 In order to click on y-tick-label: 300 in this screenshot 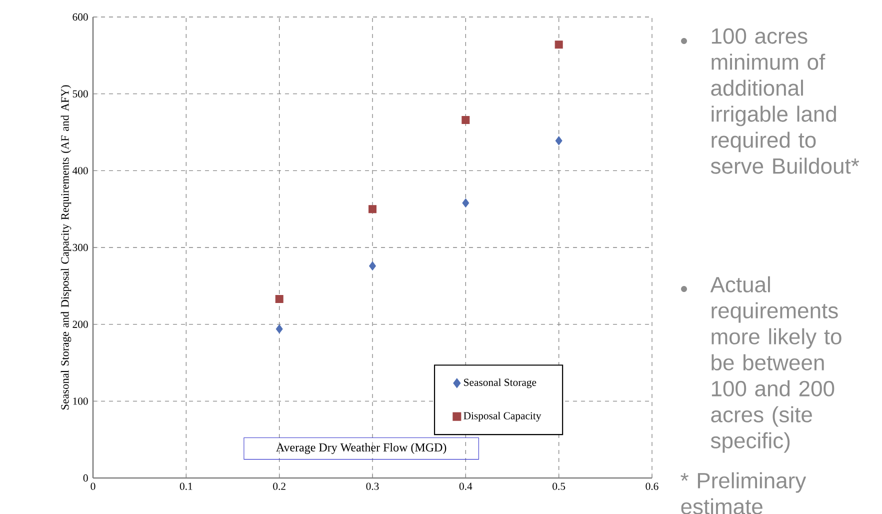, I will do `click(80, 247)`.